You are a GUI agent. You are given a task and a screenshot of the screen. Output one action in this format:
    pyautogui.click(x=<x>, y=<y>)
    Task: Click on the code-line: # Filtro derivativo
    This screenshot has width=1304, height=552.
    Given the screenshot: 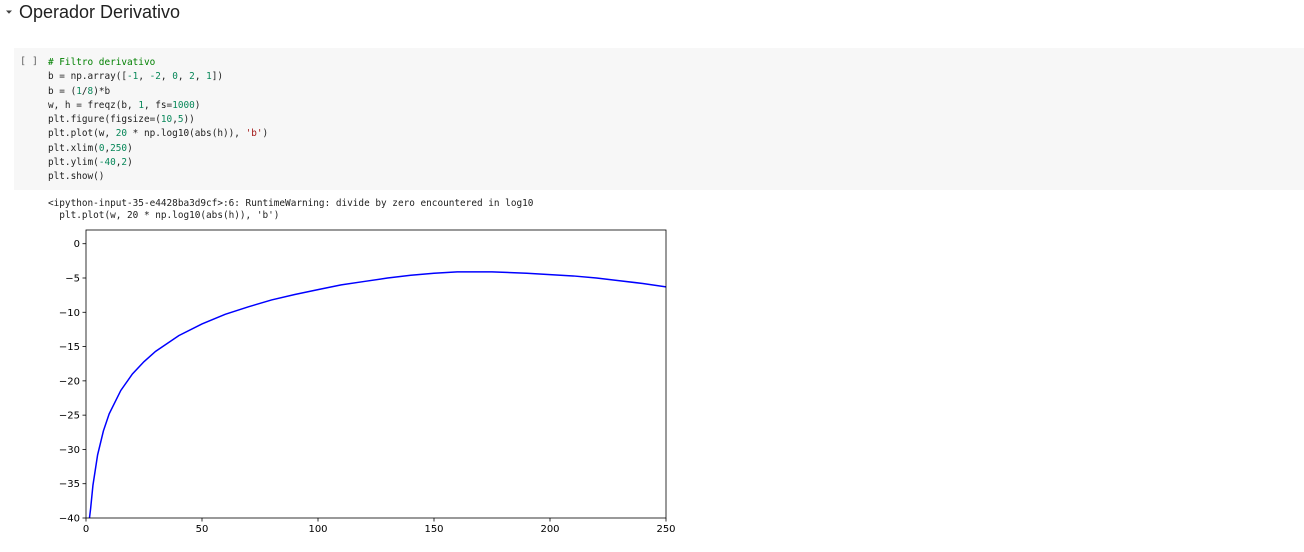 What is the action you would take?
    pyautogui.click(x=158, y=63)
    